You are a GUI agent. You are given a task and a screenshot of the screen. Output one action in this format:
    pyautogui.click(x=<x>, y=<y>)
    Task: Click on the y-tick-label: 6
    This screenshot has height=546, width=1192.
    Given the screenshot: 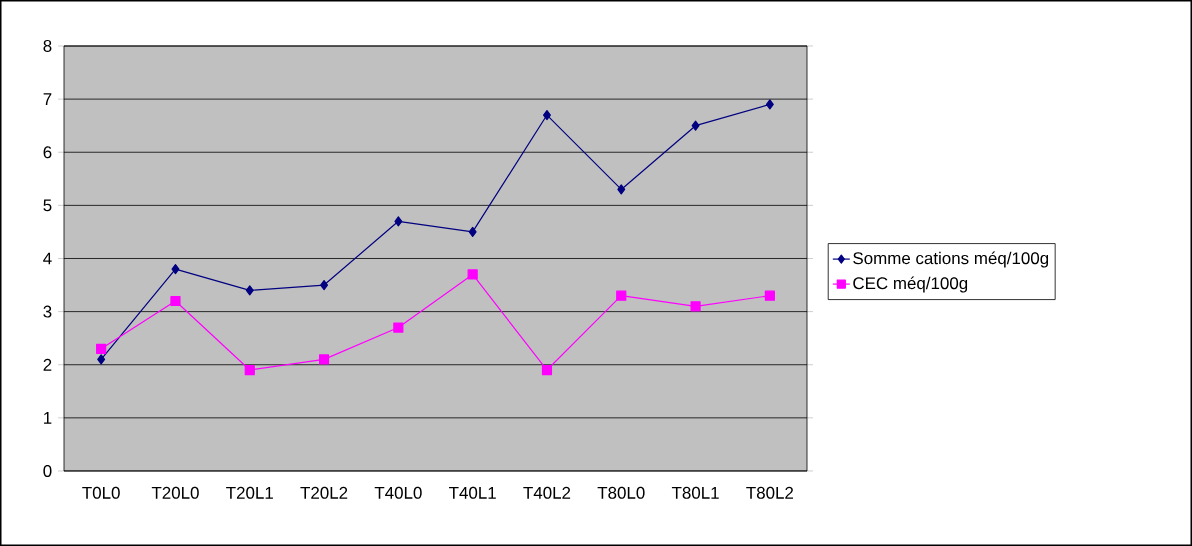 What is the action you would take?
    pyautogui.click(x=47, y=152)
    